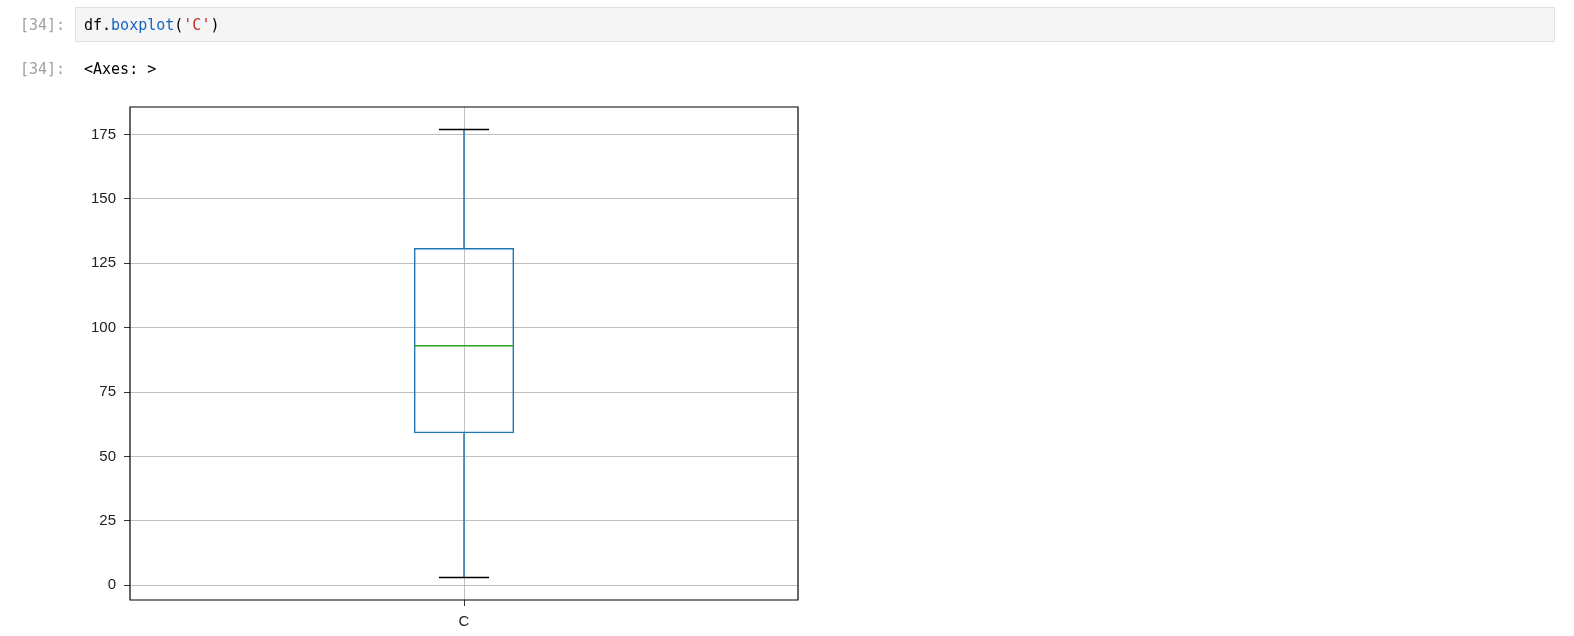 This screenshot has width=1574, height=636. What do you see at coordinates (464, 621) in the screenshot?
I see `x-tick-label: C` at bounding box center [464, 621].